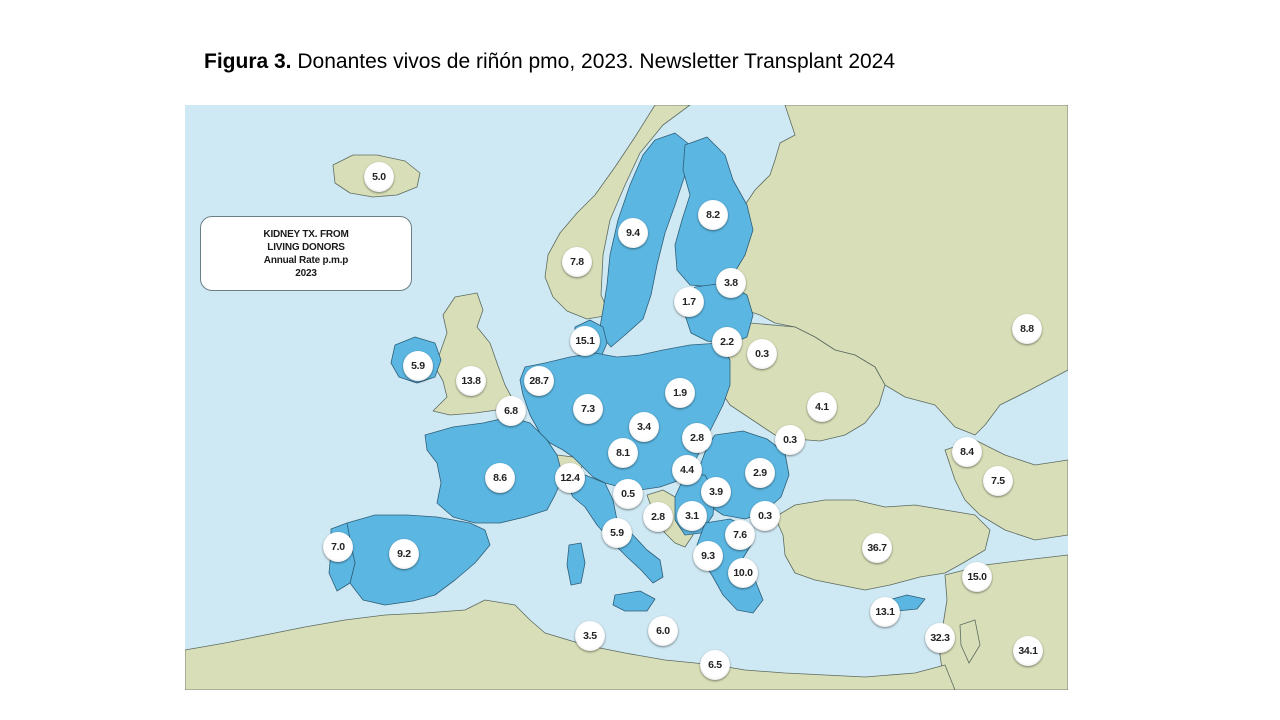 This screenshot has height=720, width=1280. Describe the element at coordinates (570, 478) in the screenshot. I see `rate-bubble: 12.4` at that location.